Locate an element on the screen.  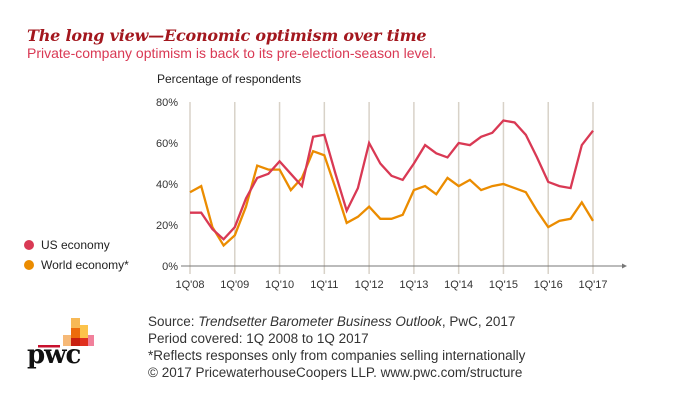
source-title: Trendsetter Barometer Business Outlook is located at coordinates (320, 321).